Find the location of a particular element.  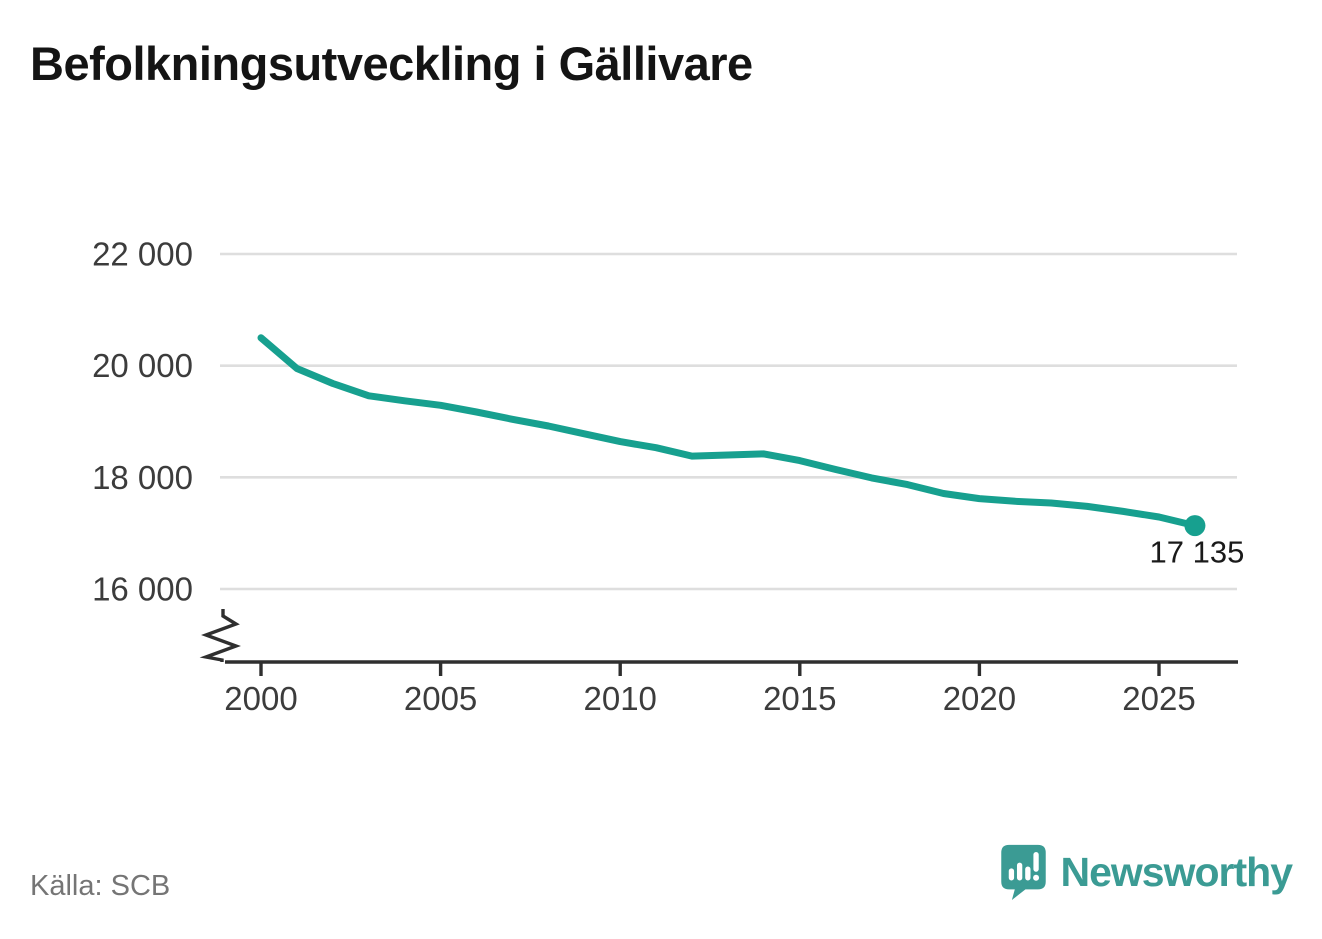

source-caption: Källa: SCB is located at coordinates (100, 886).